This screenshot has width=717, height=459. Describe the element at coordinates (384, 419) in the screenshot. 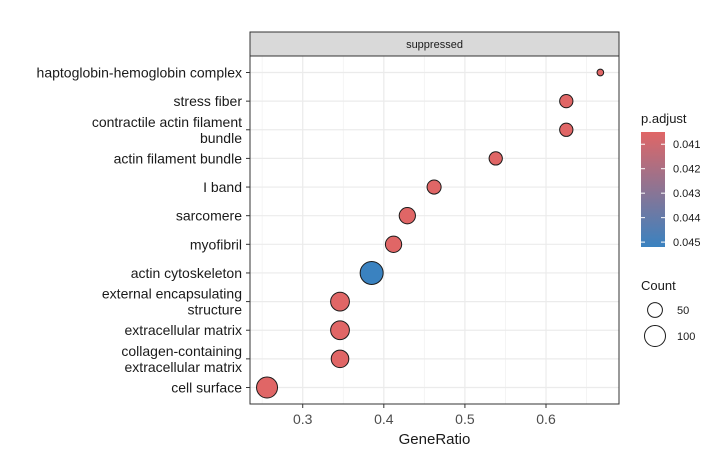

I see `x-tick-label: 0.4` at that location.